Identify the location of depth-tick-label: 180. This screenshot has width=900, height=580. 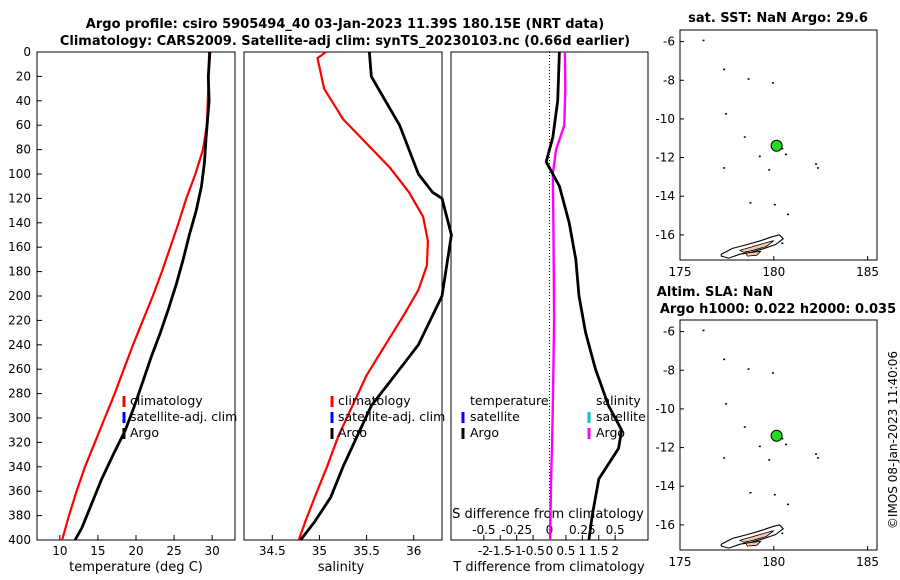
(19, 272).